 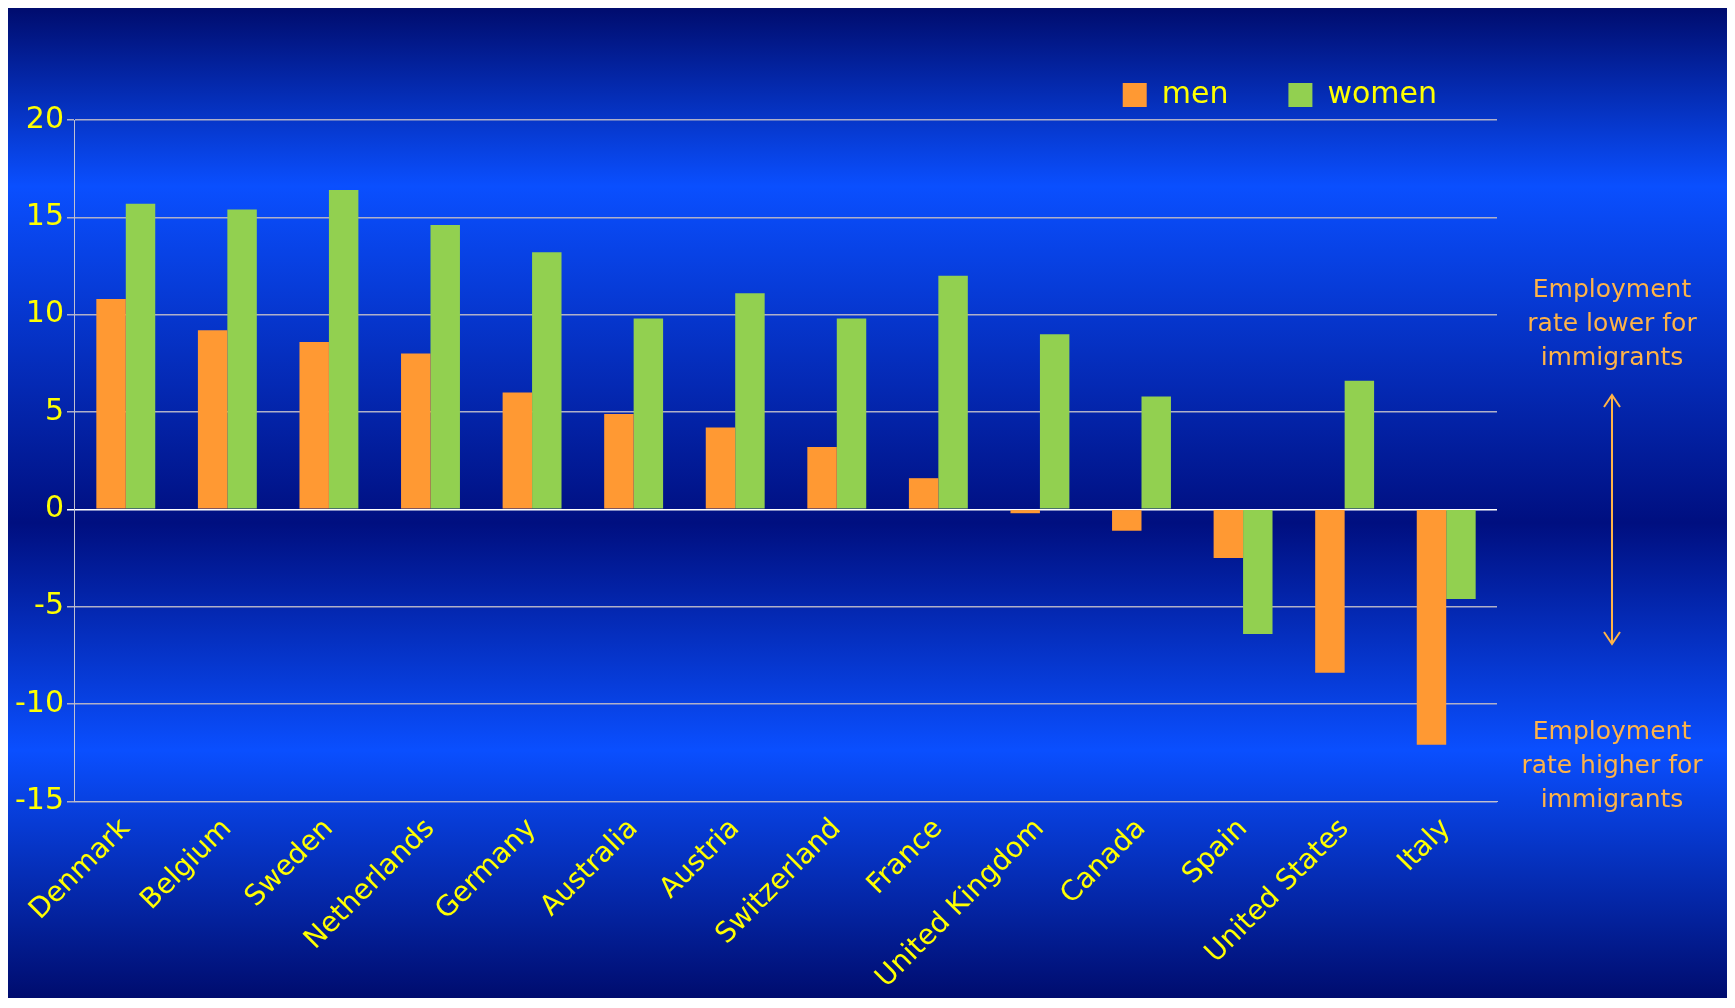 I want to click on y-tick-label: 20, so click(x=44, y=117).